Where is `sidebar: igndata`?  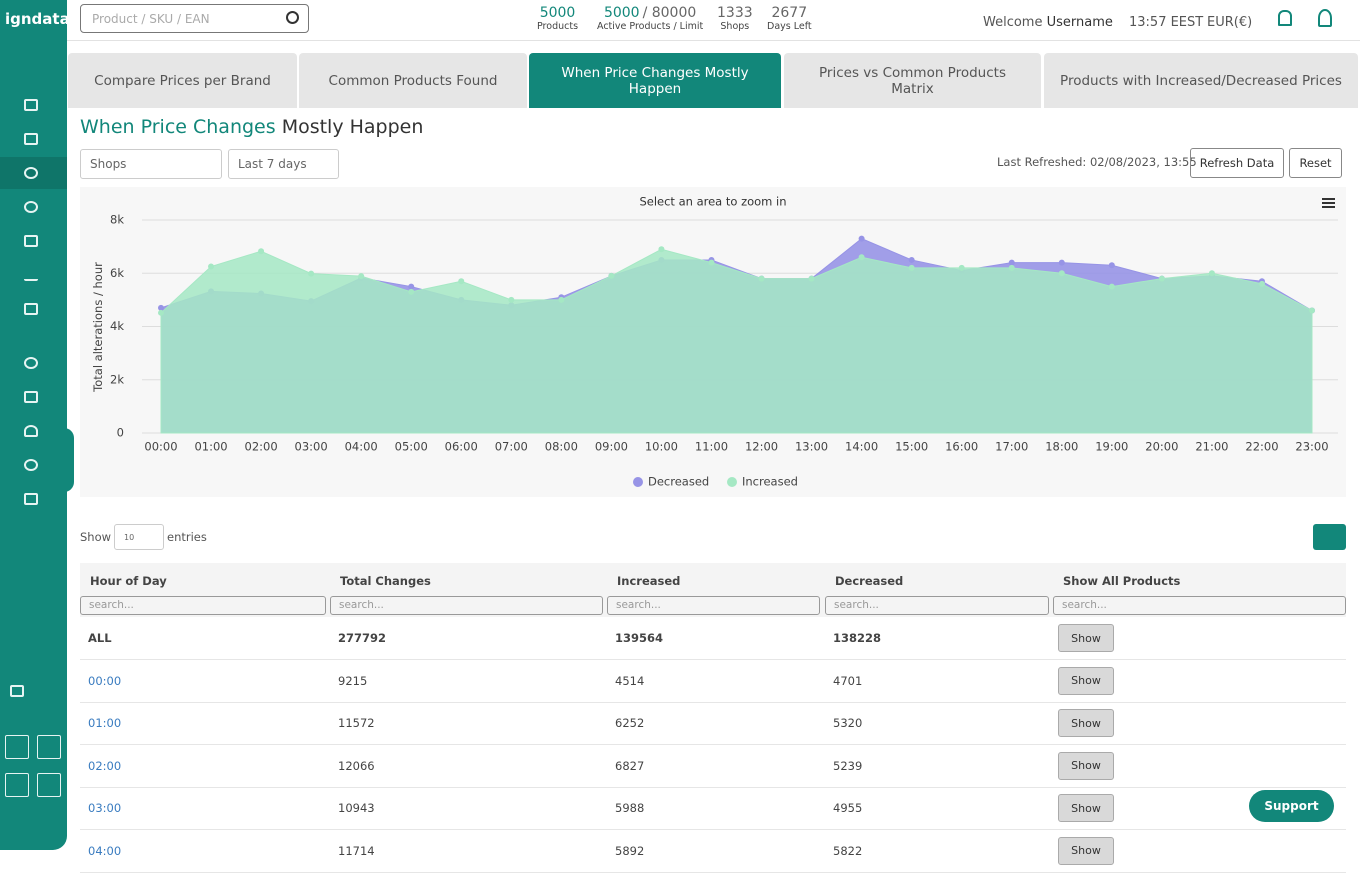 sidebar: igndata is located at coordinates (37, 425).